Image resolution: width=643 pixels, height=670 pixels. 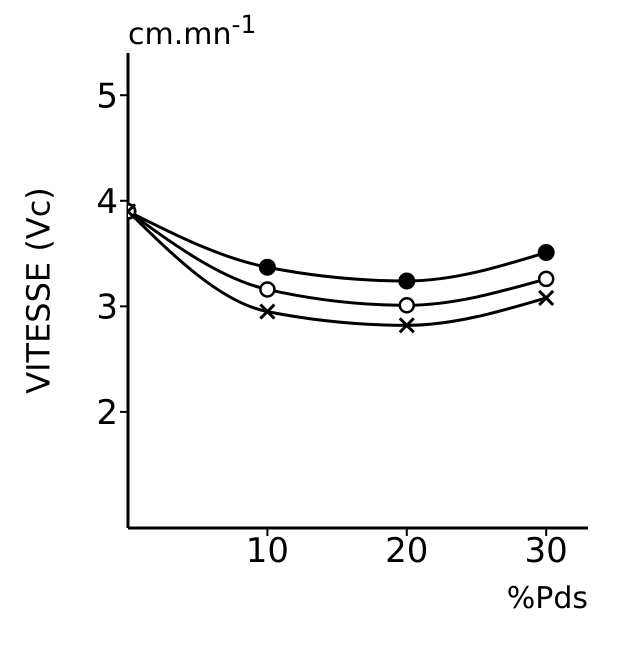 I want to click on text: cm.mn$^{-1}$, so click(x=192, y=31).